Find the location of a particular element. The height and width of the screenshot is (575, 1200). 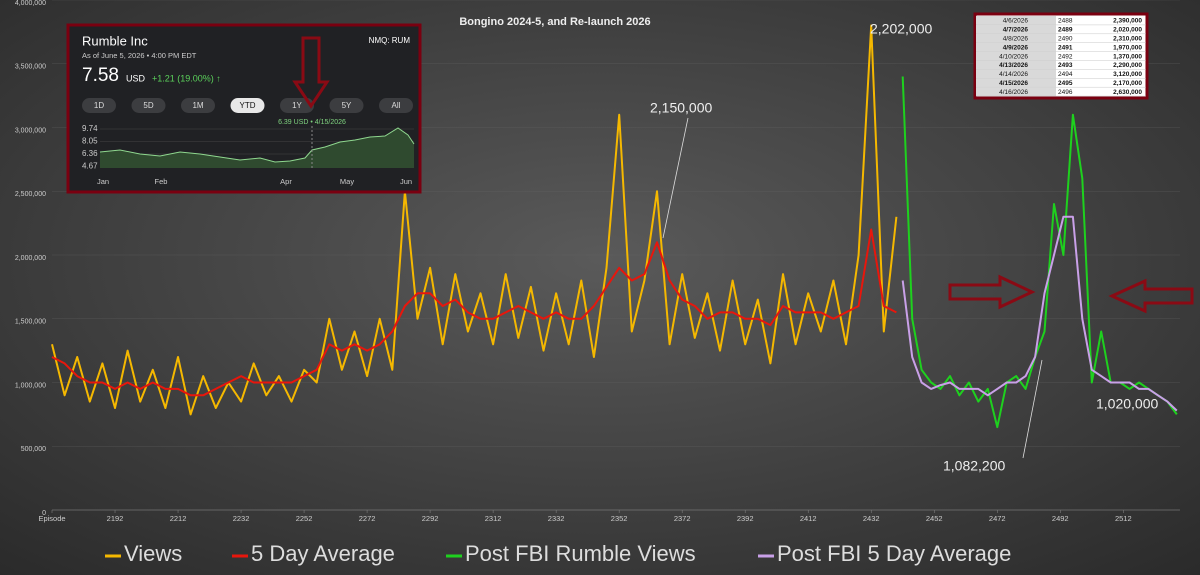

annotation: 2,202,000 is located at coordinates (901, 29).